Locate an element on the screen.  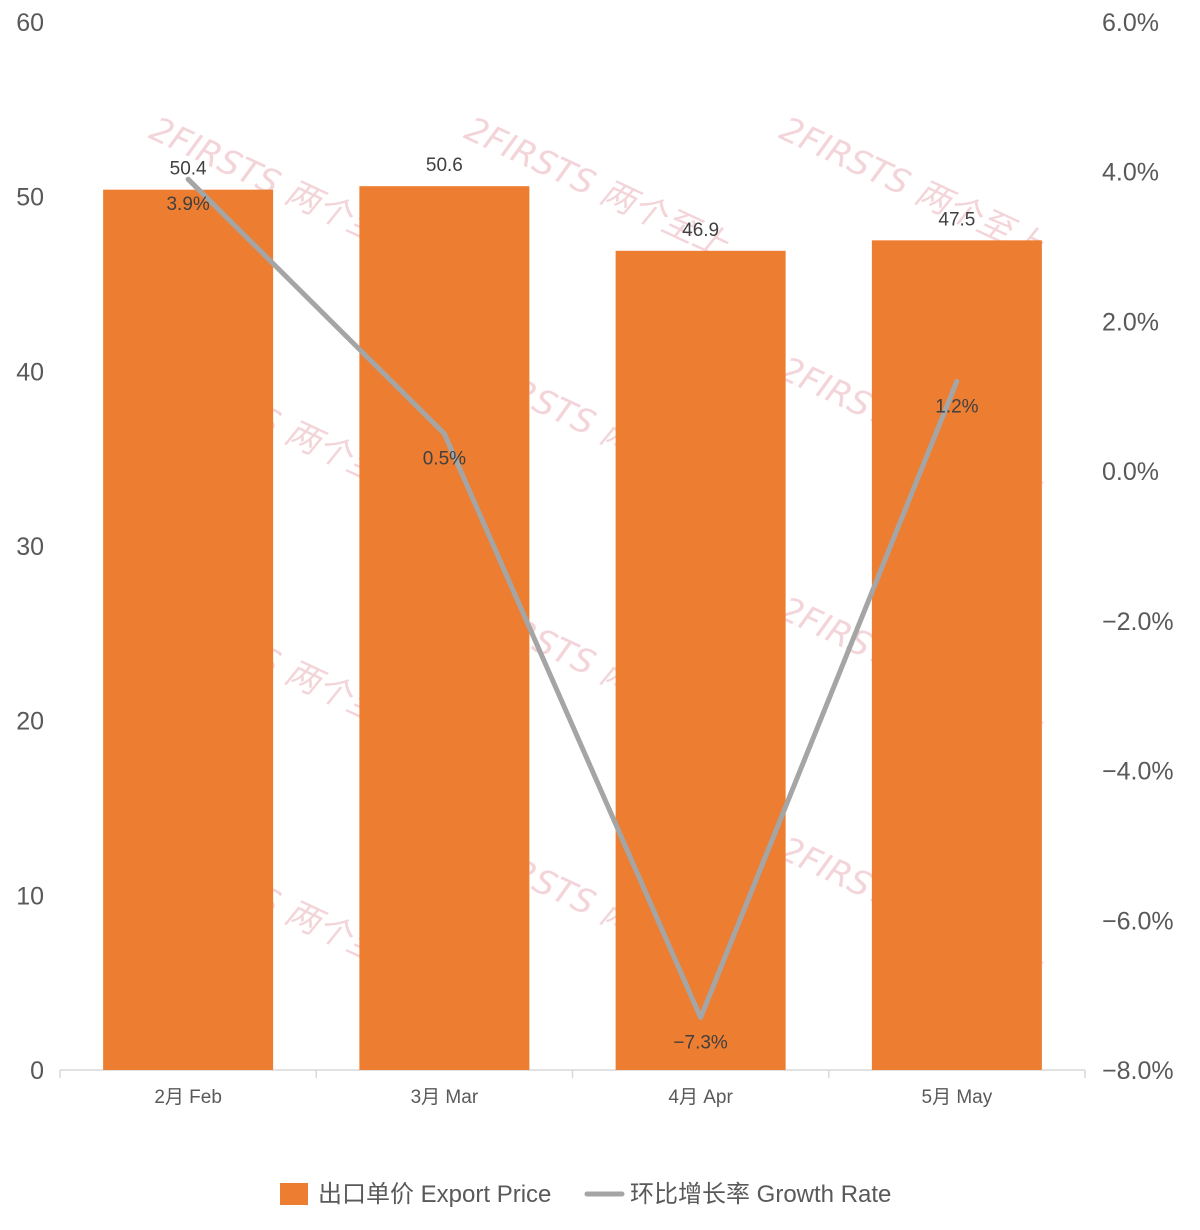
x-tick-label: 2月 Feb is located at coordinates (188, 1097).